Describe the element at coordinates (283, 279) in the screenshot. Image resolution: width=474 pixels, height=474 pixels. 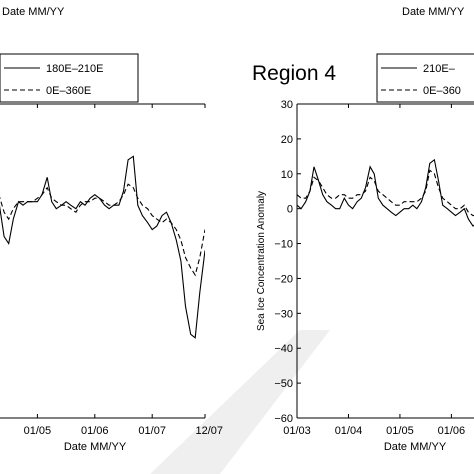
I see `y-tick-label: −20` at that location.